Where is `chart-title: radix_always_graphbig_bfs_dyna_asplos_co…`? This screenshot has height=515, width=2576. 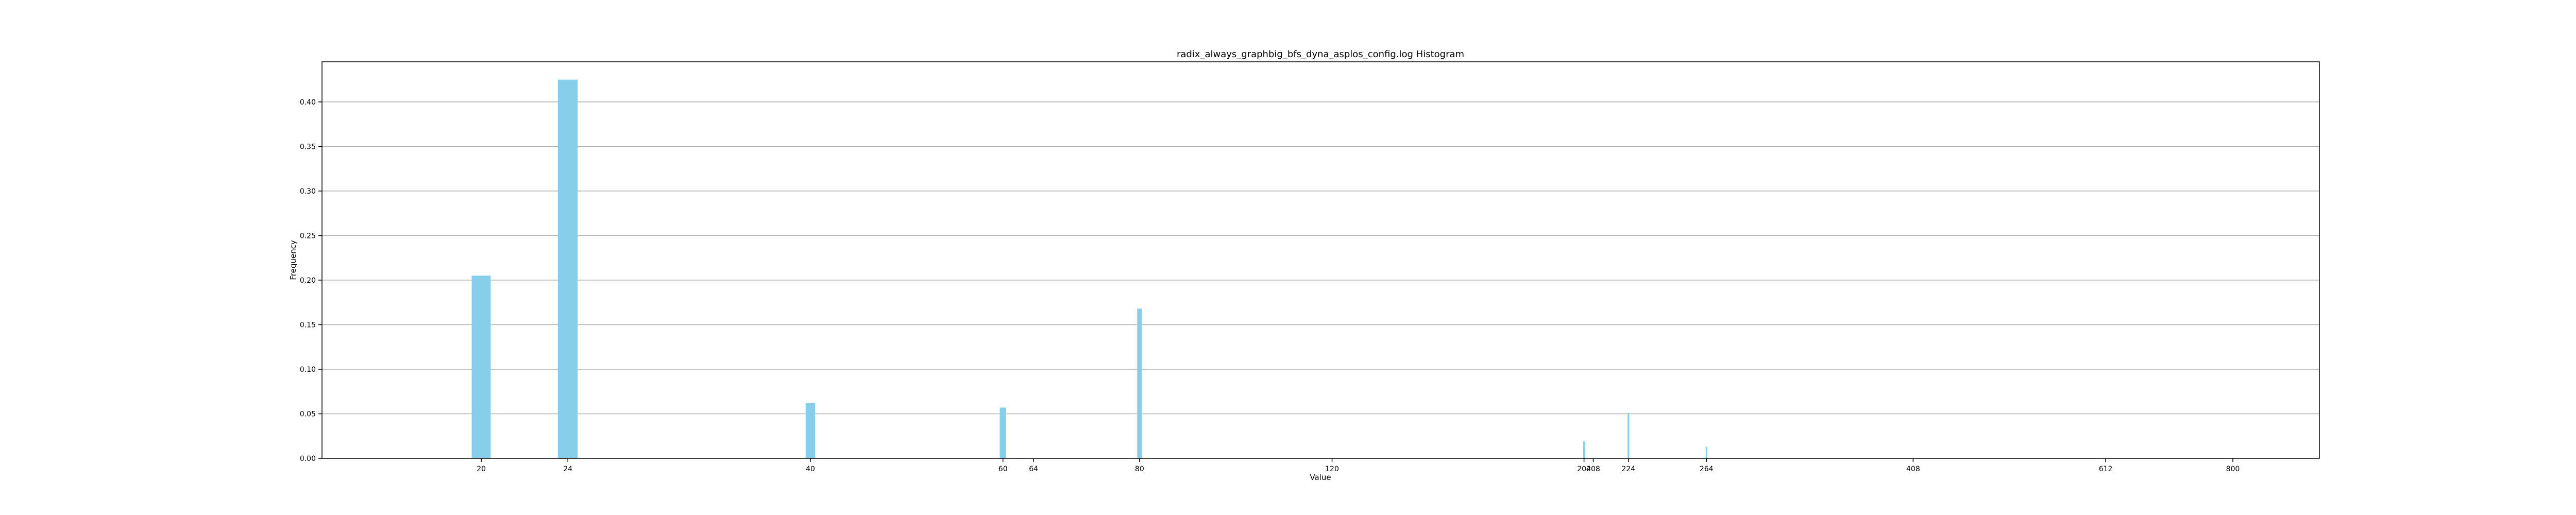 chart-title: radix_always_graphbig_bfs_dyna_asplos_co… is located at coordinates (1320, 54).